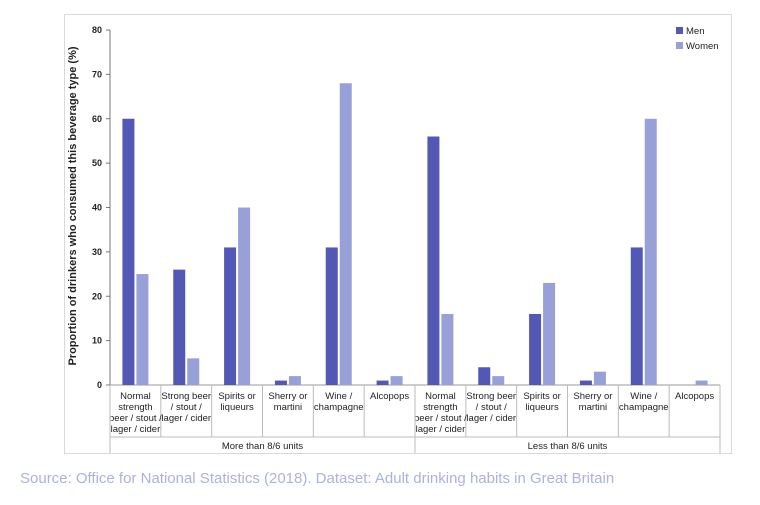 The width and height of the screenshot is (760, 505). Describe the element at coordinates (97, 119) in the screenshot. I see `y-tick-label: 60` at that location.